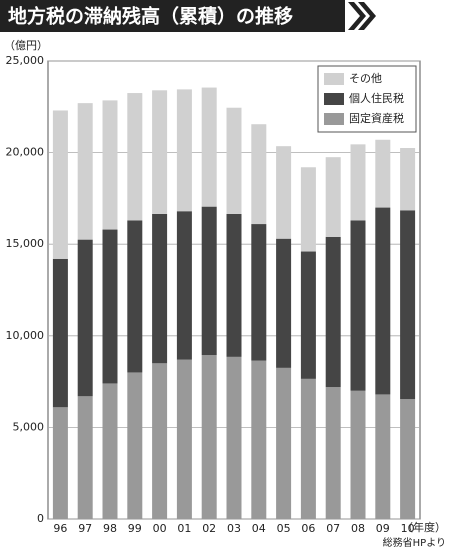 The image size is (450, 550). I want to click on y-tick-label: 5,000, so click(29, 426).